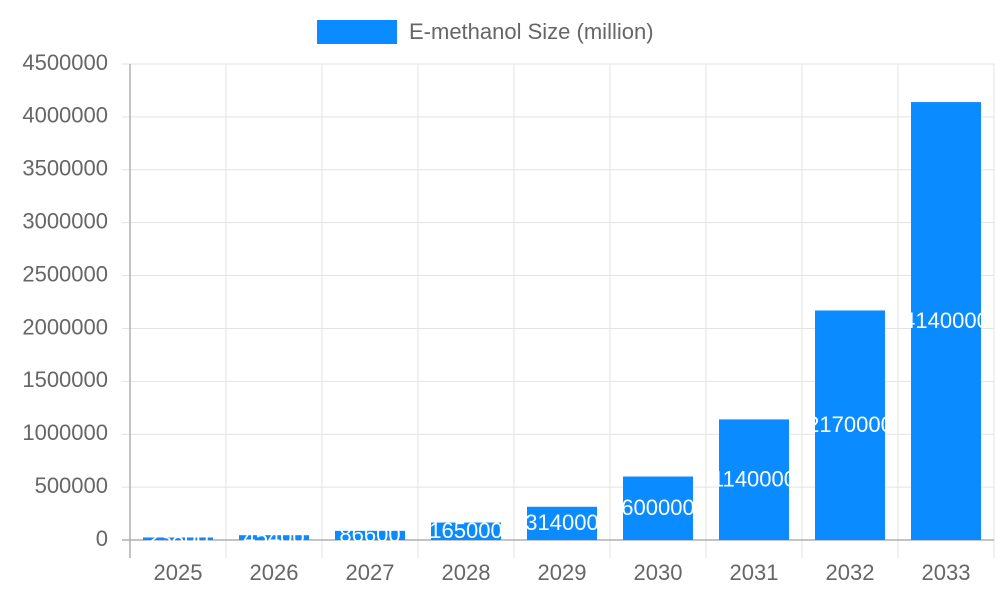  What do you see at coordinates (946, 572) in the screenshot?
I see `x-tick-label: 2033` at bounding box center [946, 572].